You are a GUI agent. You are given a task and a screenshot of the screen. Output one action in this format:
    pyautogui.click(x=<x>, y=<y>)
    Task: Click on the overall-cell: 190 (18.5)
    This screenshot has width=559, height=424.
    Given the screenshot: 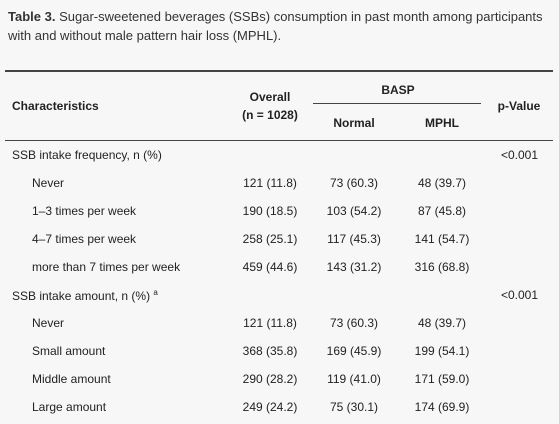 What is the action you would take?
    pyautogui.click(x=270, y=211)
    